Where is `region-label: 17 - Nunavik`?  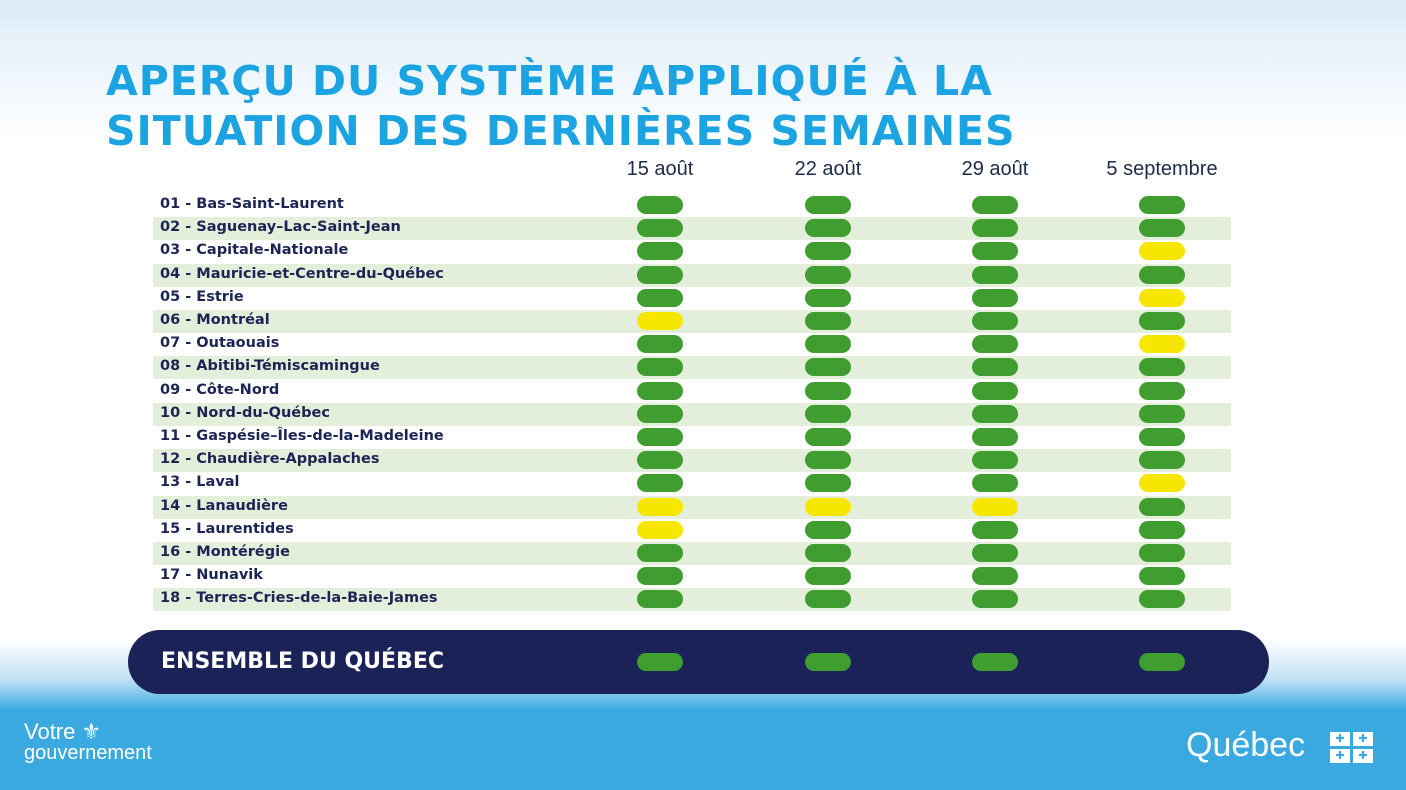
region-label: 17 - Nunavik is located at coordinates (211, 575).